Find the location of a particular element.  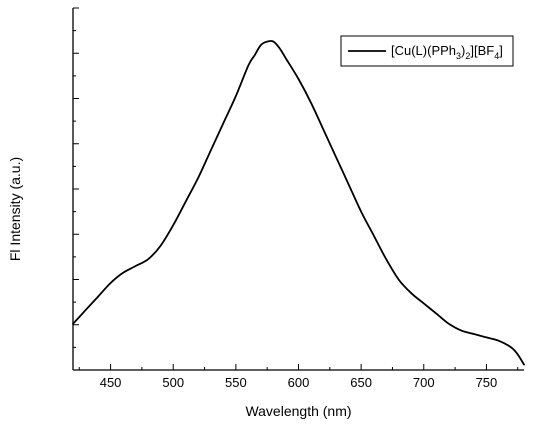

x-tick-label: 550 is located at coordinates (236, 382).